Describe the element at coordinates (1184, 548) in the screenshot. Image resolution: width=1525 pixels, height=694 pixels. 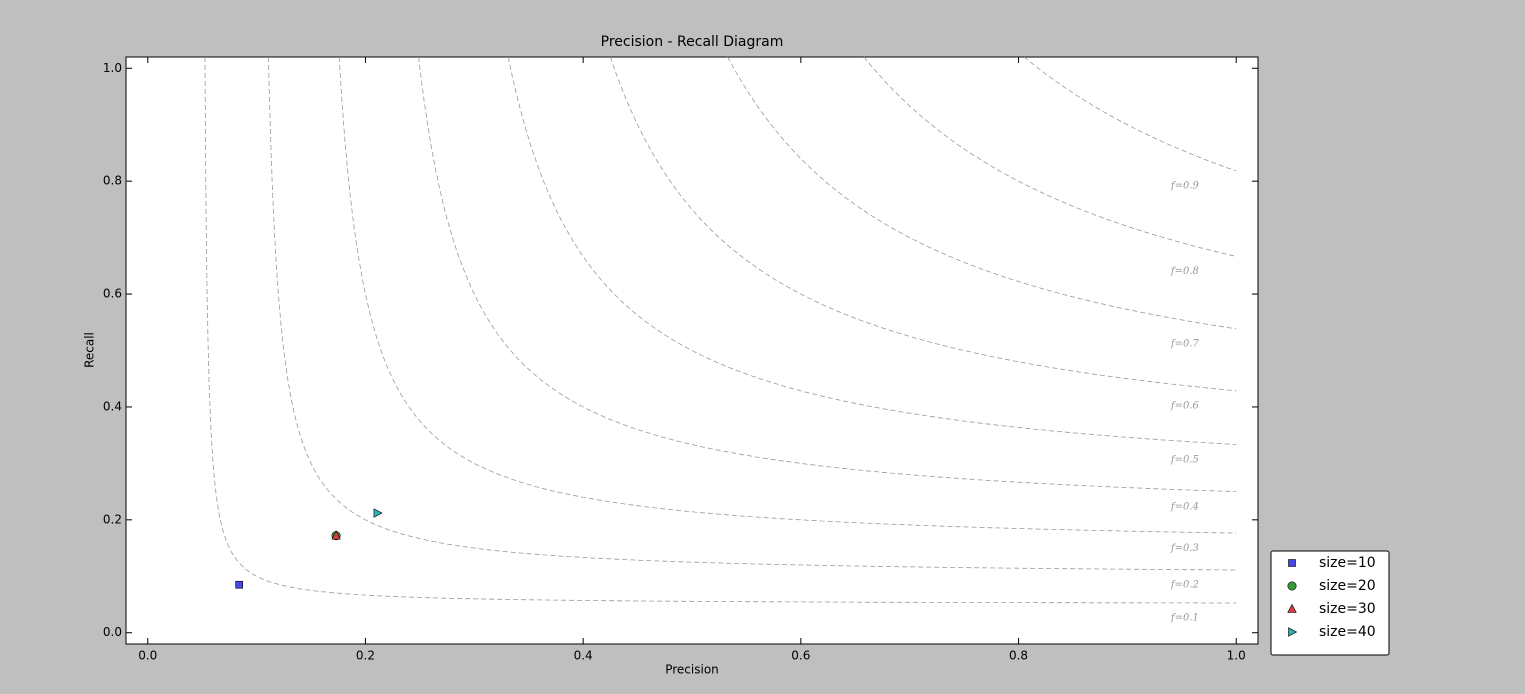
I see `iso-f-label: f=0.3` at that location.